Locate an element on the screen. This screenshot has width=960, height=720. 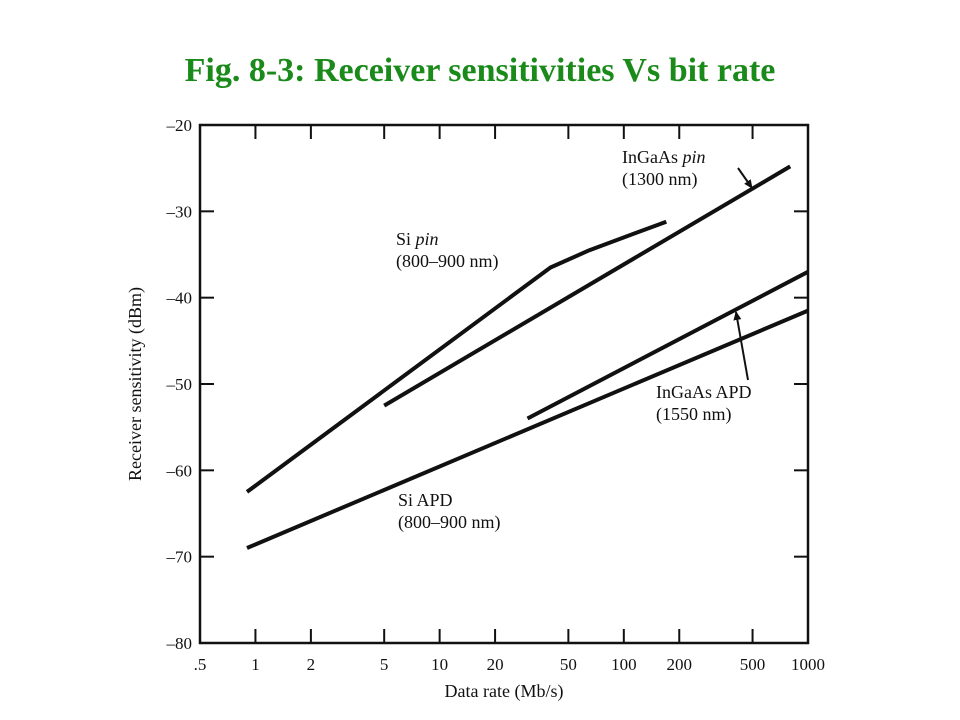
annotation-si-apd-line: (800–900 nm) is located at coordinates (449, 522).